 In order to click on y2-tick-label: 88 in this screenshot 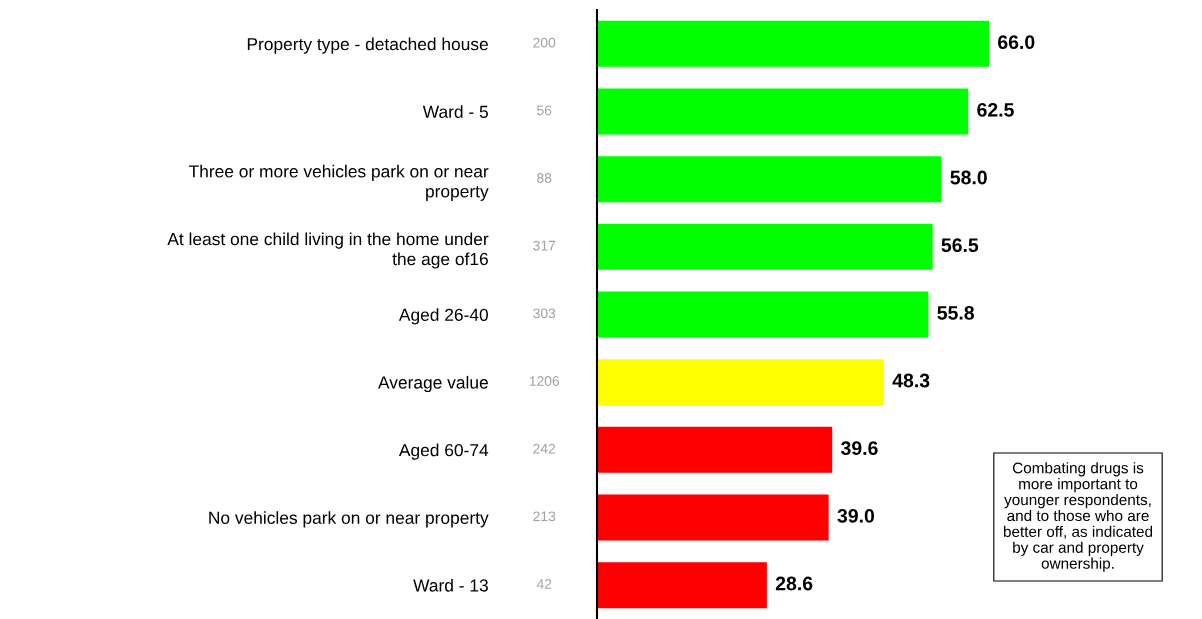, I will do `click(544, 178)`.